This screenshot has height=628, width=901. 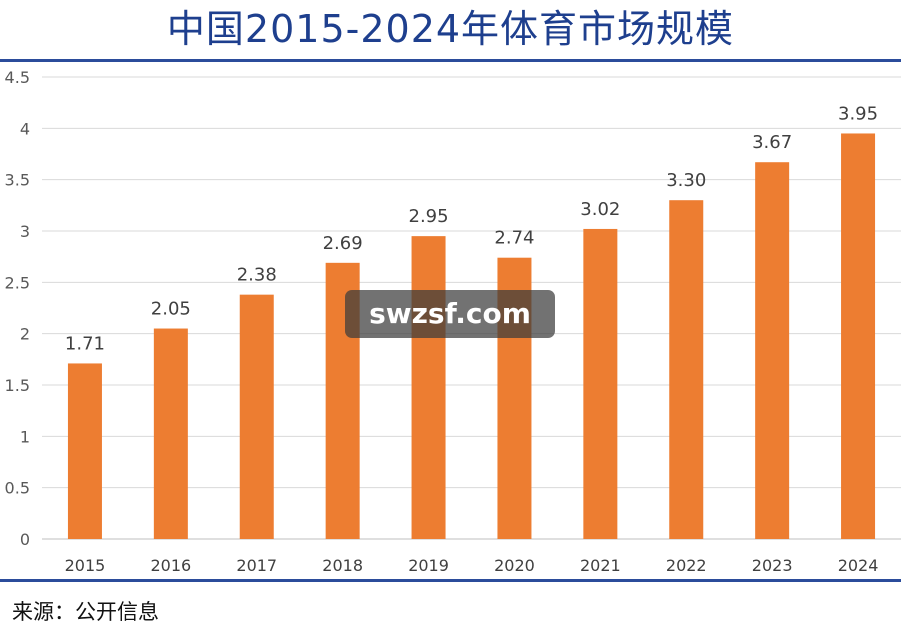 I want to click on y-tick-label: 1, so click(x=25, y=436).